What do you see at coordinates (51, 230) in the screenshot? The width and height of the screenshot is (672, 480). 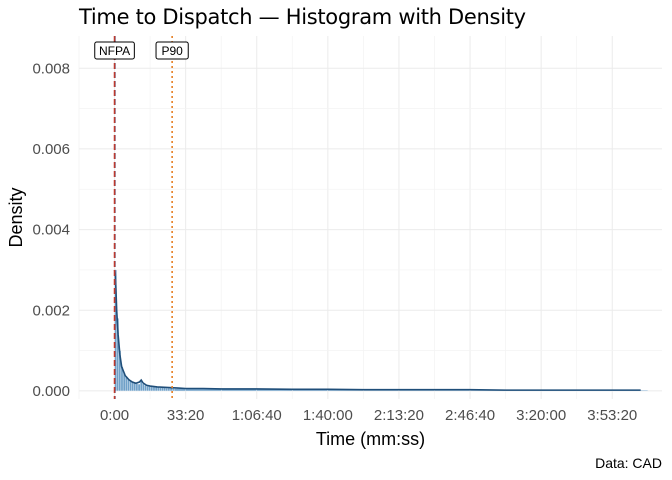 I see `y-tick-label: 0.004` at bounding box center [51, 230].